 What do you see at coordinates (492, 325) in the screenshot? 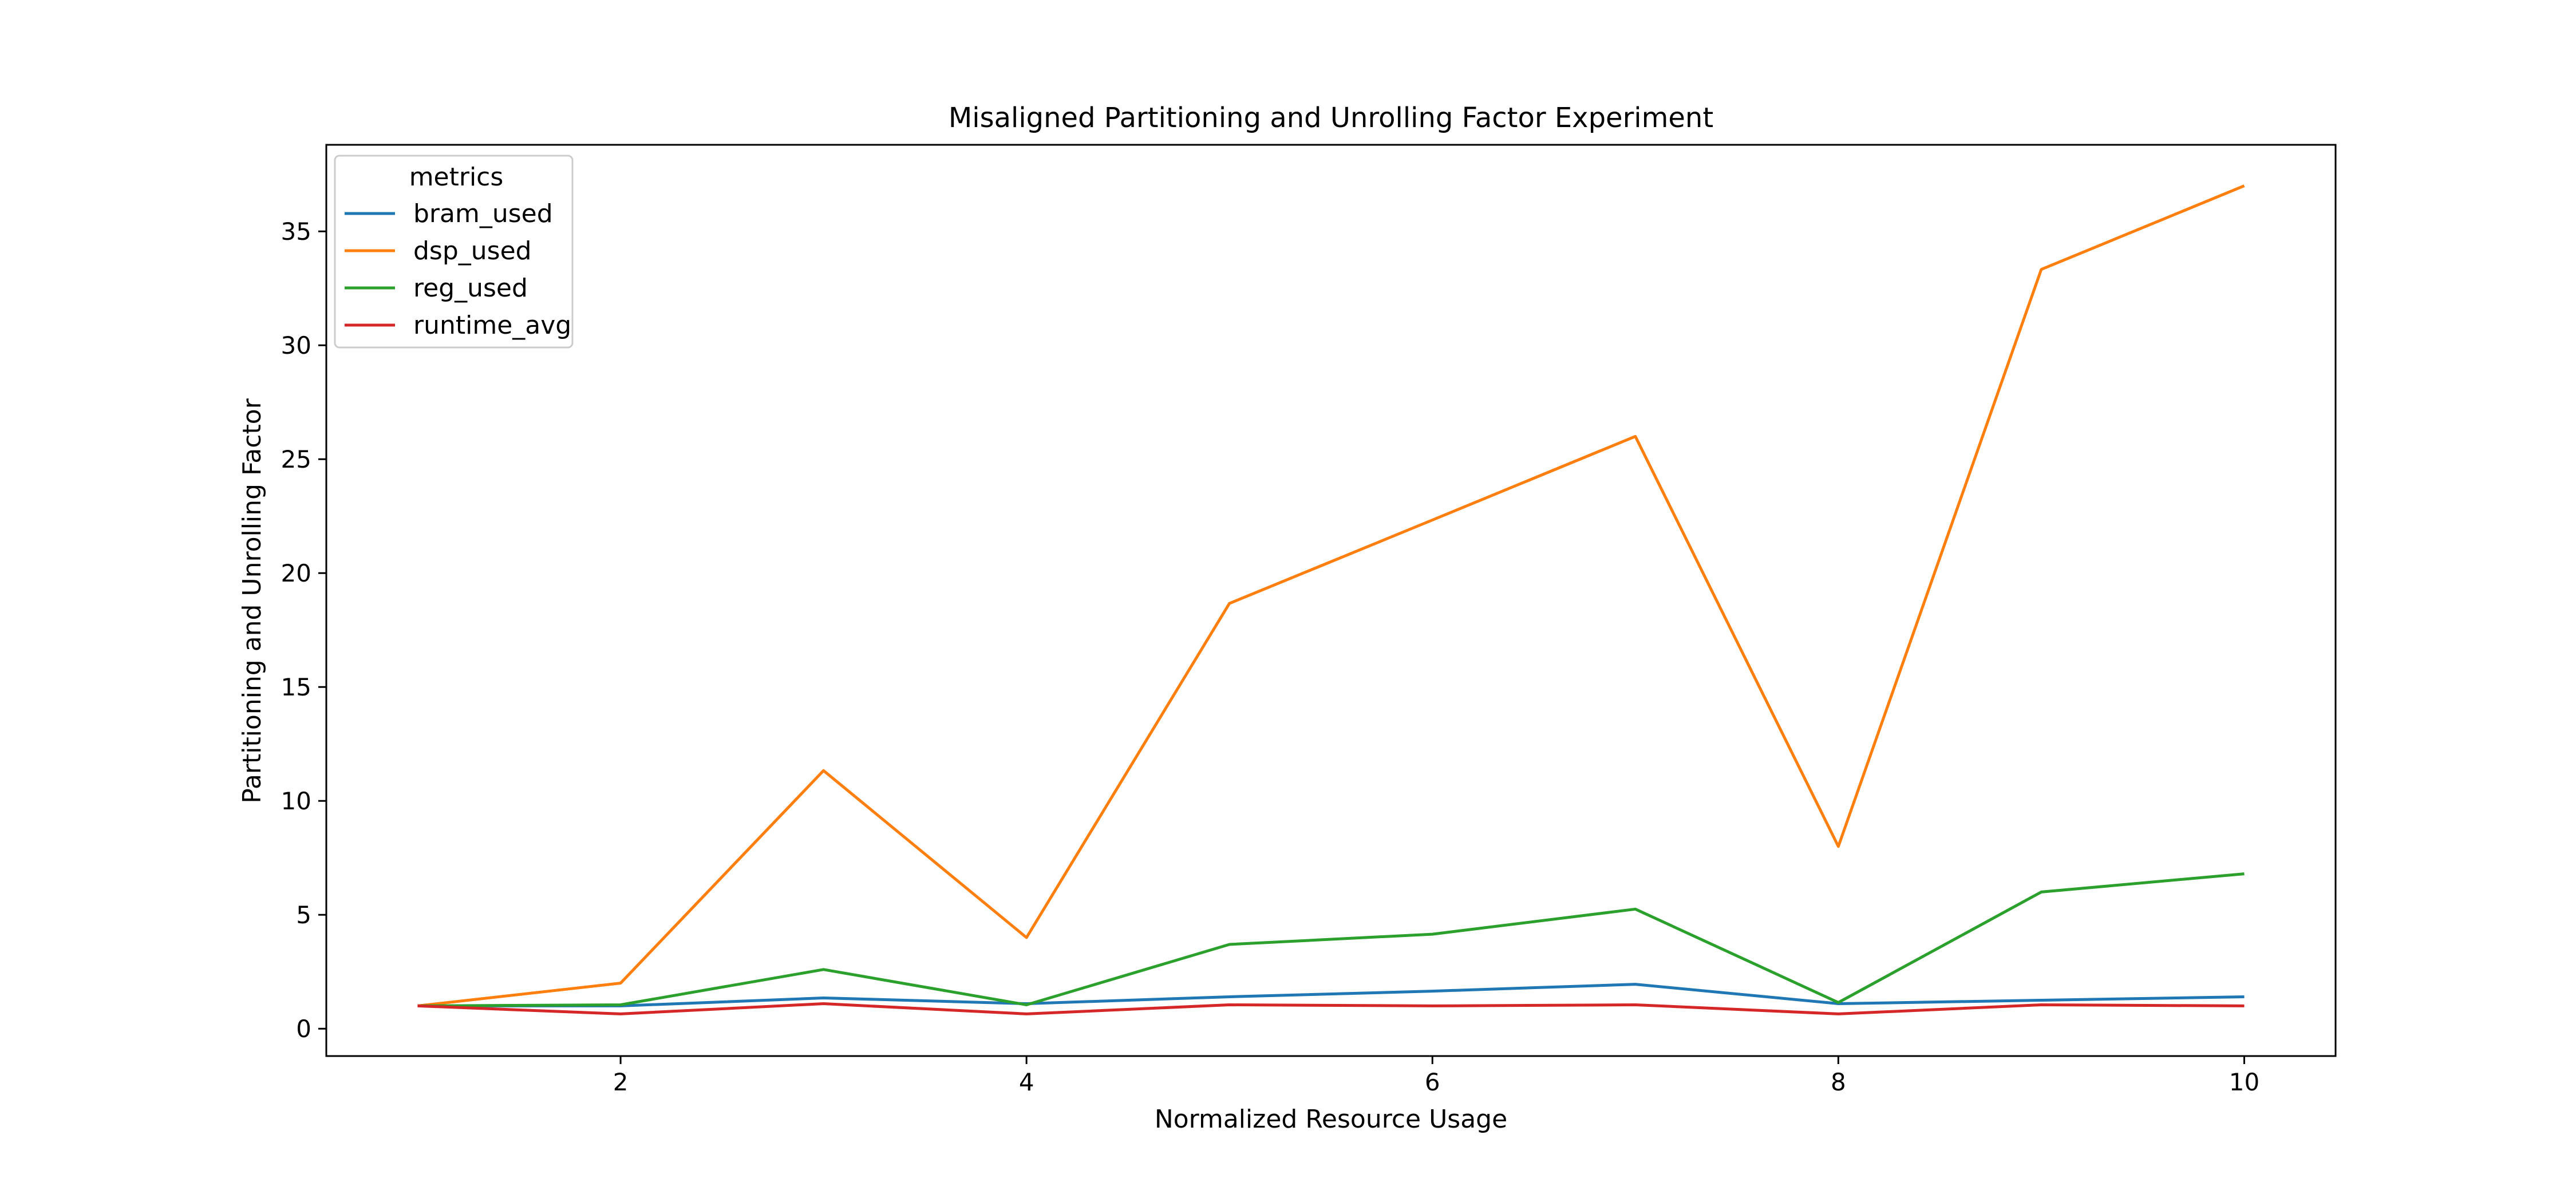
I see `legend-label-runtime-avg: runtime_avg` at bounding box center [492, 325].